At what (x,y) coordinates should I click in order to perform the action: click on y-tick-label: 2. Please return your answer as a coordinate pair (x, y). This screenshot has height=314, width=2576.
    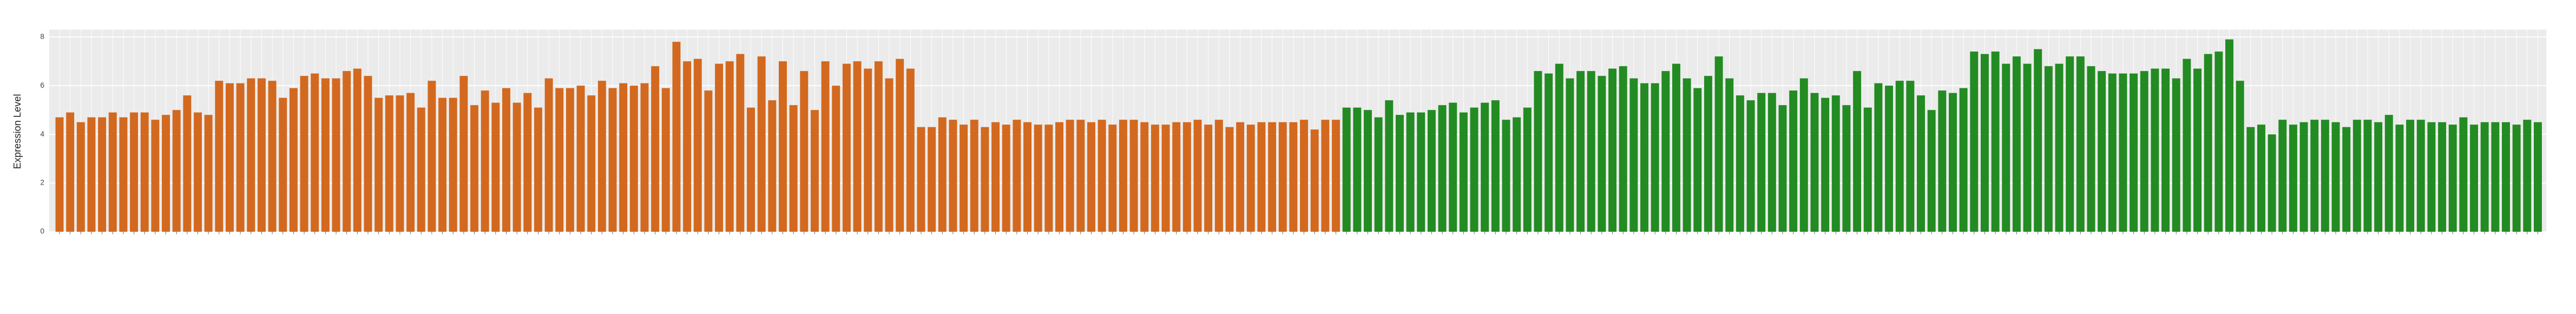
    Looking at the image, I should click on (42, 183).